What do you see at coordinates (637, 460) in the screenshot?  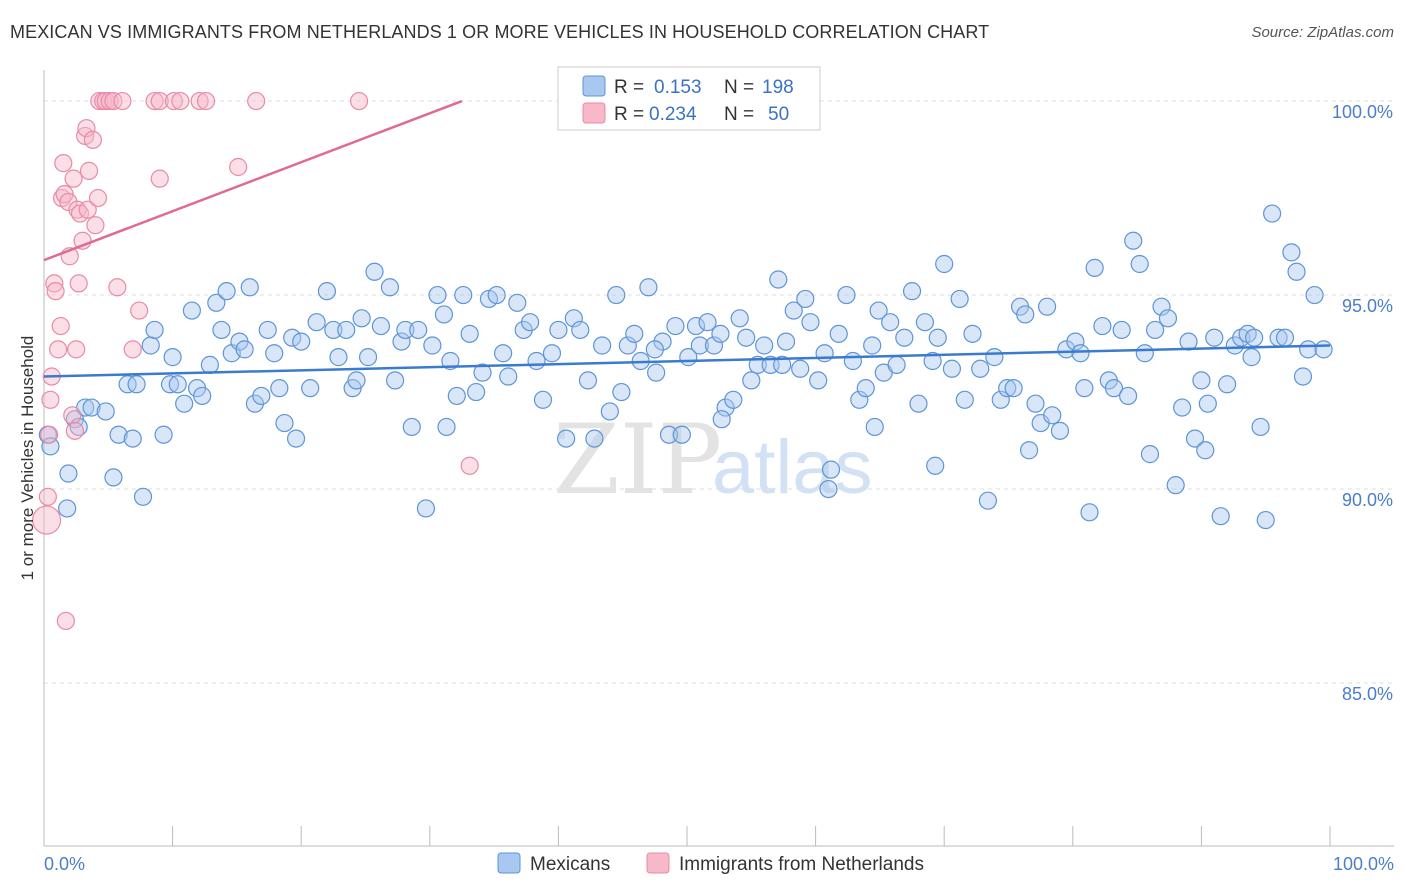 I see `watermark-zip: ZIP` at bounding box center [637, 460].